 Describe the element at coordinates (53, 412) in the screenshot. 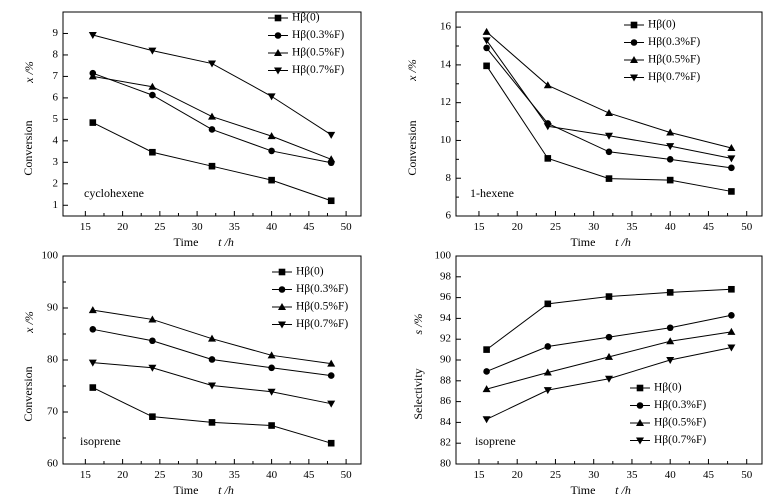

I see `y-tick-label: 70` at that location.